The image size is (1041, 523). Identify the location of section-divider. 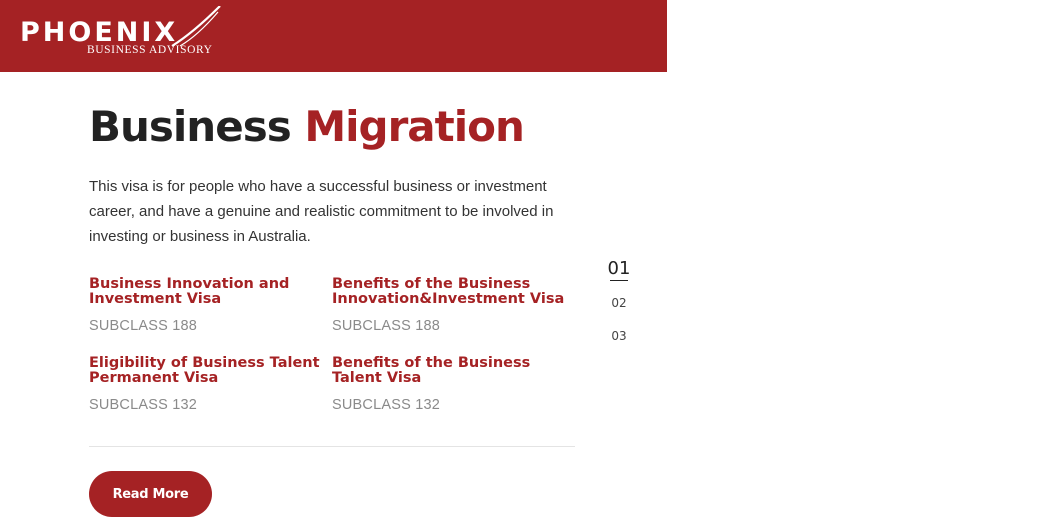
(332, 446).